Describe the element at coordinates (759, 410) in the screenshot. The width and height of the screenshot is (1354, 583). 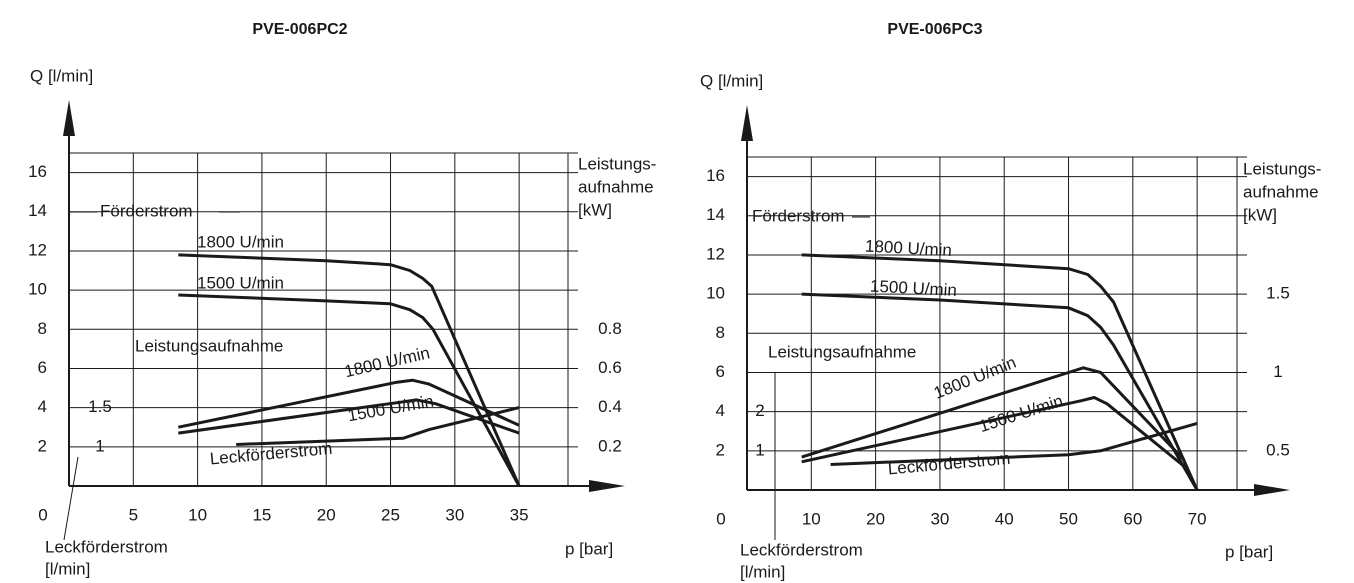
I see `y3-tick-label: 2` at that location.